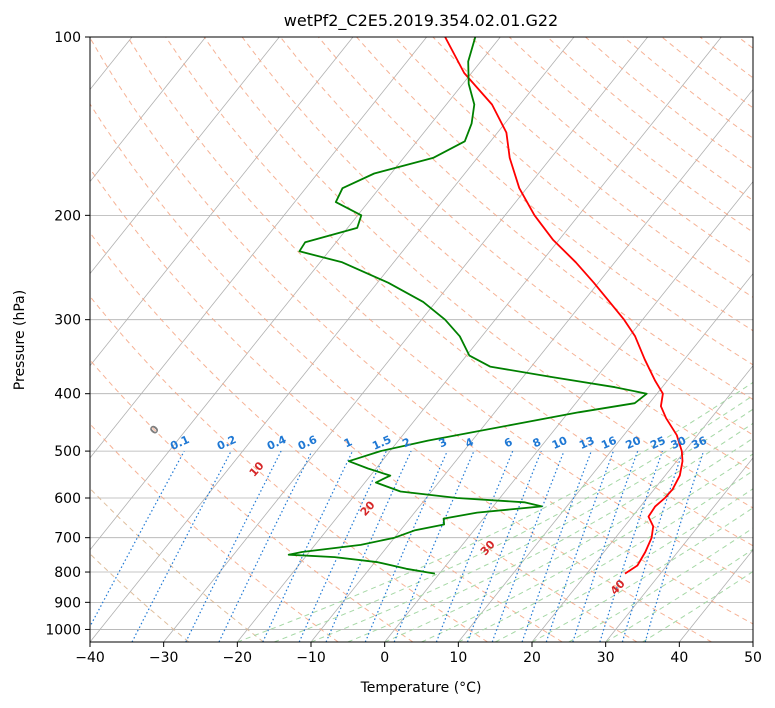 The width and height of the screenshot is (775, 708). Describe the element at coordinates (67, 452) in the screenshot. I see `y-tick-label: 500` at that location.